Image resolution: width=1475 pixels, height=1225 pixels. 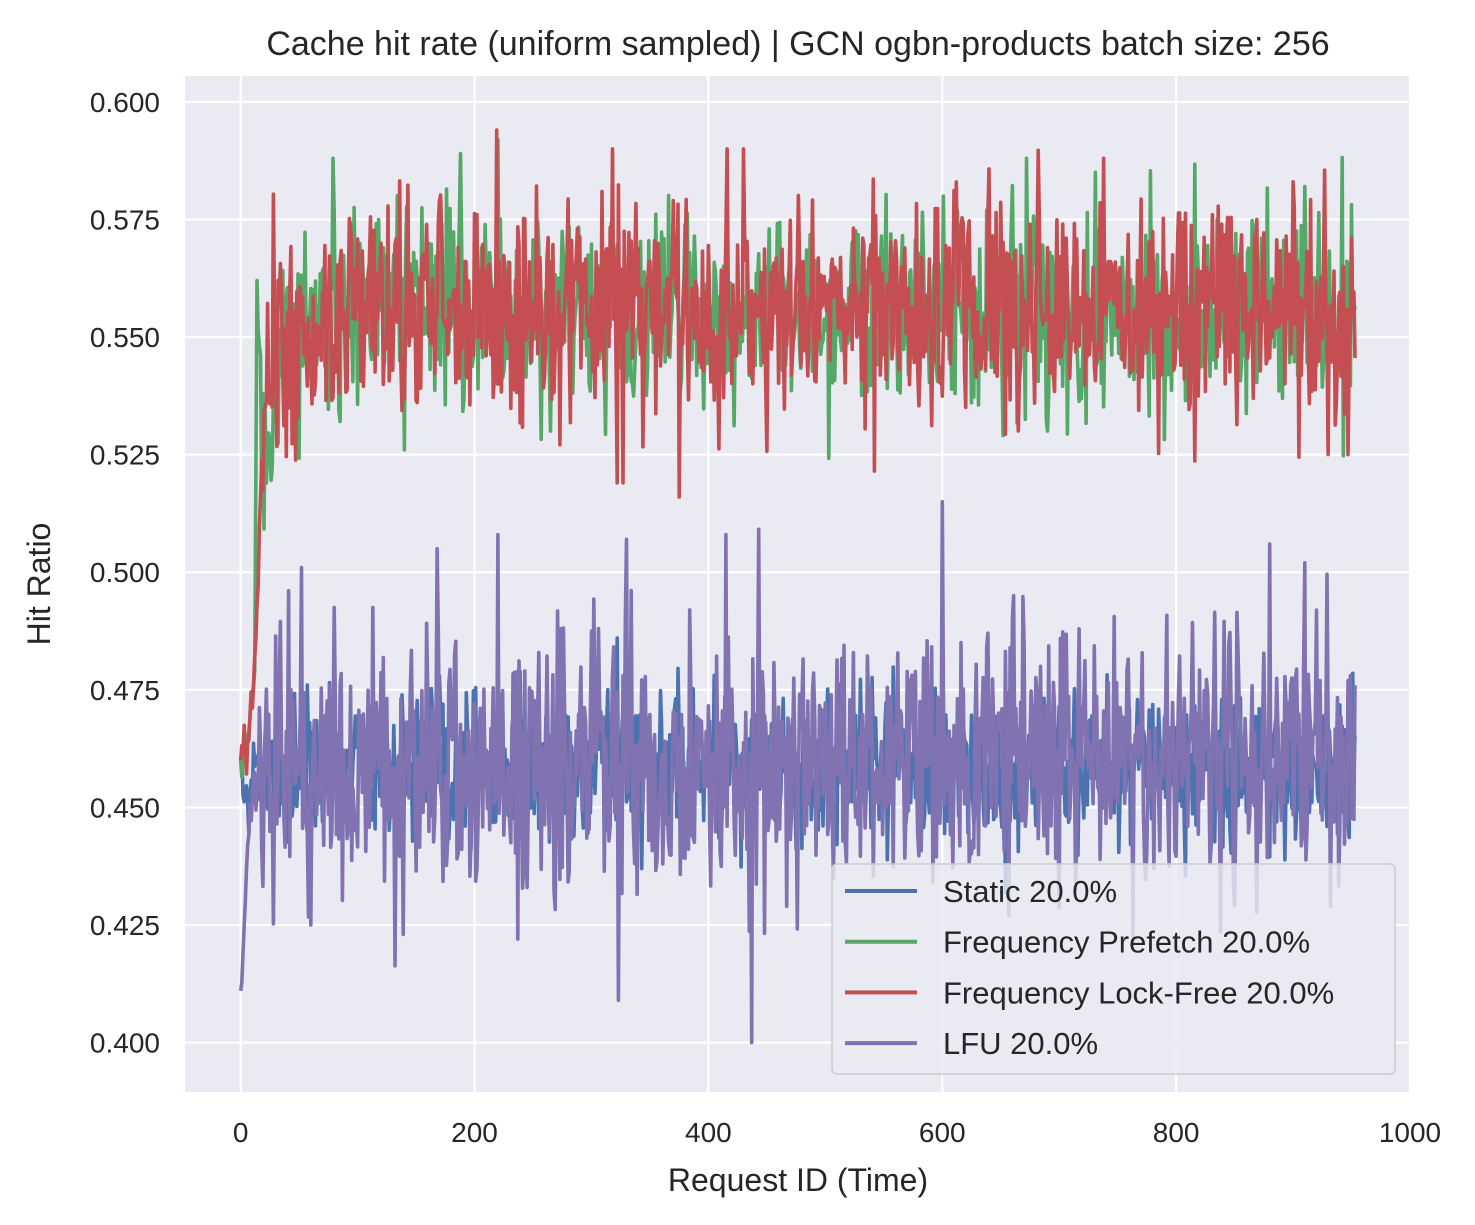 I want to click on legend-label: Frequency Prefetch 20.0%, so click(x=1126, y=942).